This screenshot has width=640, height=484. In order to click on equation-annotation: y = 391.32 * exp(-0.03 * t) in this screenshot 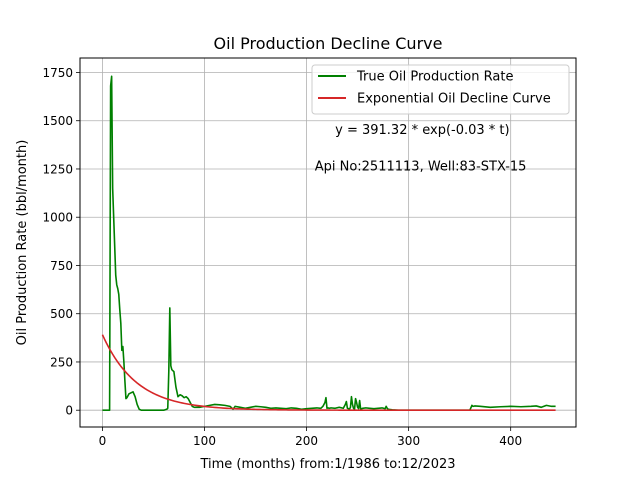, I will do `click(422, 130)`.